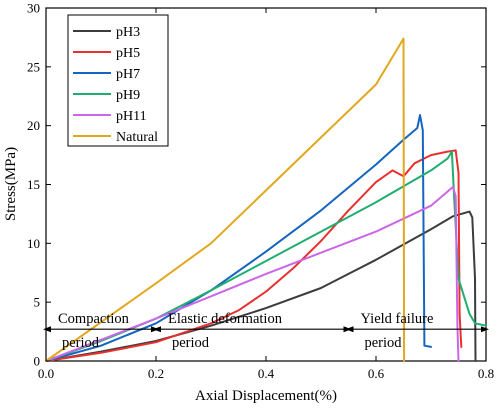 The height and width of the screenshot is (408, 498). I want to click on y-tick-label: 30, so click(33, 8).